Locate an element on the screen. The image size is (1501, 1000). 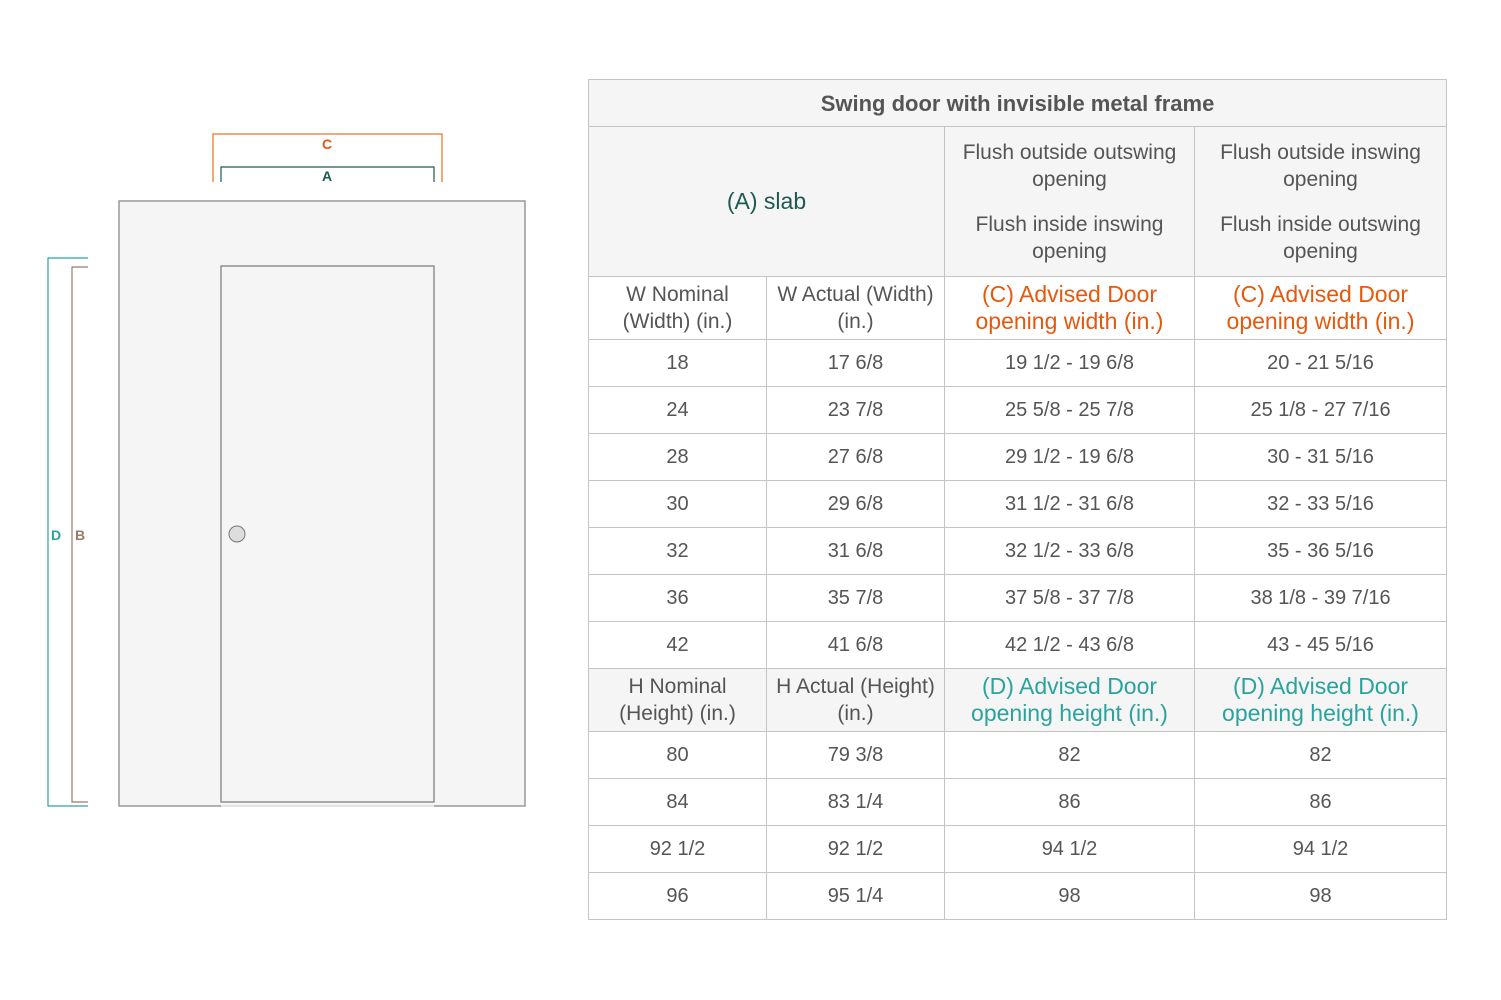
table-cell: 29 6/8 is located at coordinates (855, 504).